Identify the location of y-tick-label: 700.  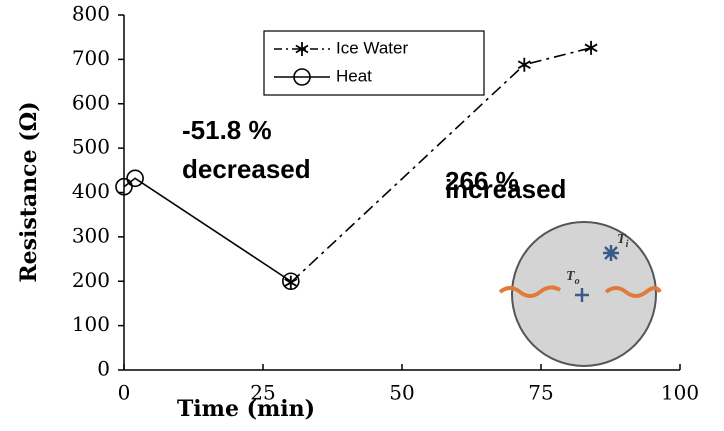
(91, 58).